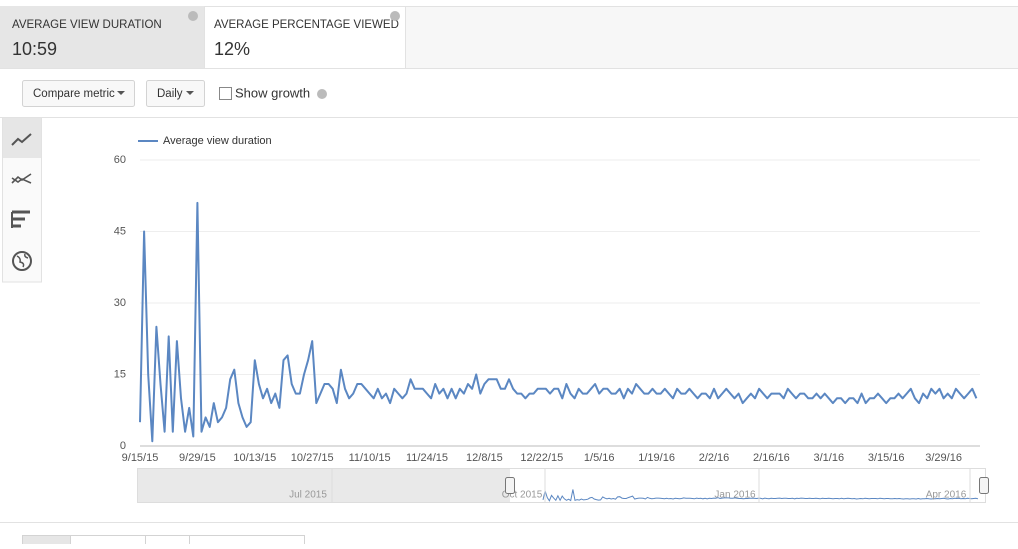  What do you see at coordinates (225, 93) in the screenshot?
I see `checkbox` at bounding box center [225, 93].